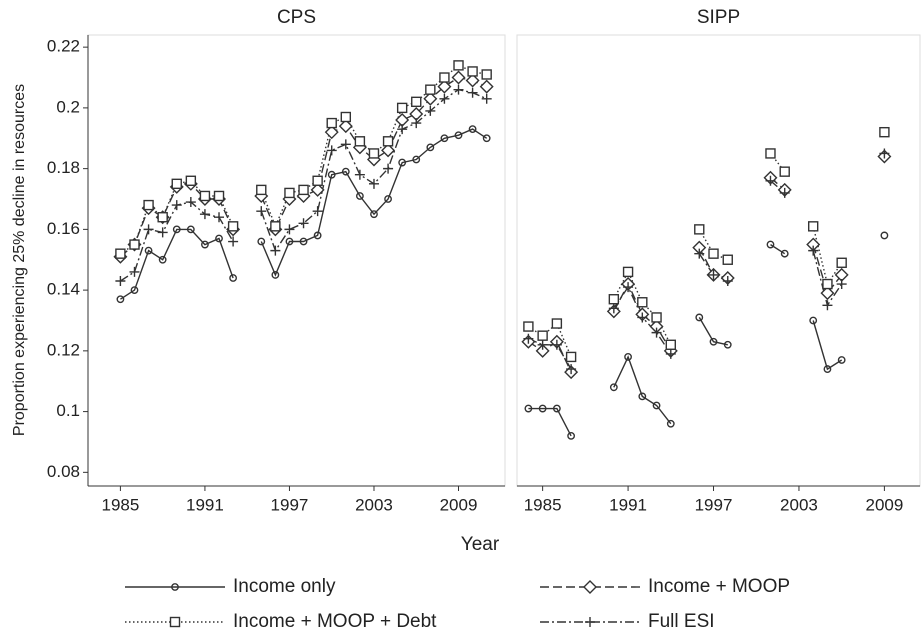  Describe the element at coordinates (714, 504) in the screenshot. I see `x-tick-label: 1997` at that location.